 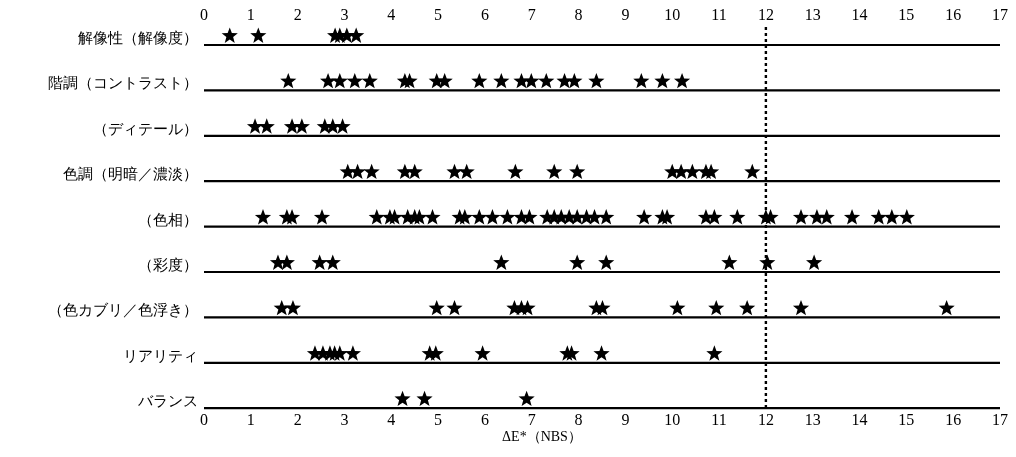 I want to click on x2-tick-label: 15, so click(x=906, y=14).